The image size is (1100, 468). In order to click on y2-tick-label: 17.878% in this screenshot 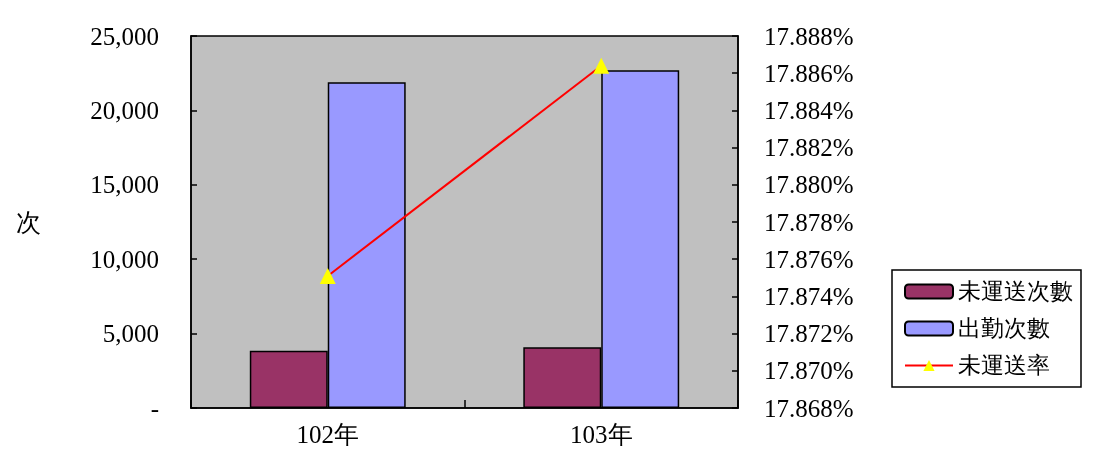, I will do `click(809, 222)`.